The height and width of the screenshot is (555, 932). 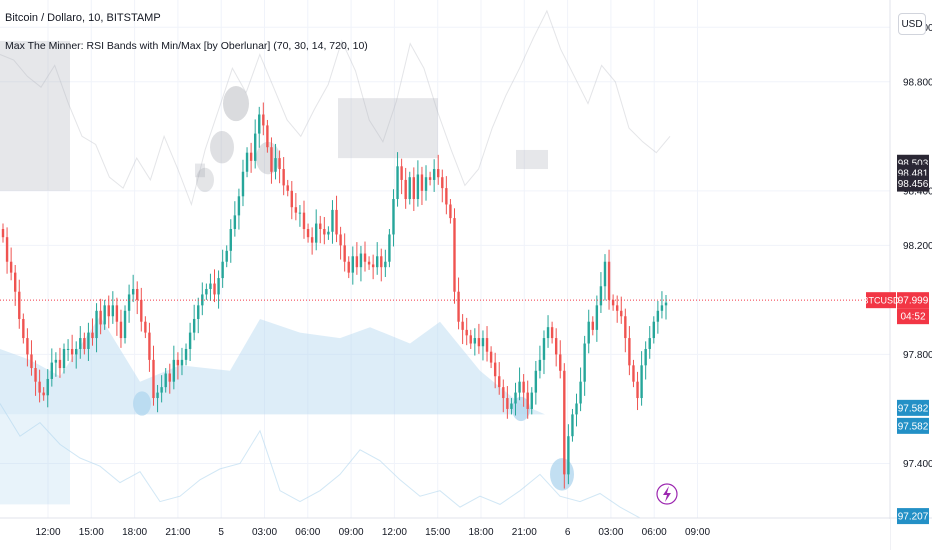 What do you see at coordinates (913, 316) in the screenshot?
I see `countdown-bg` at bounding box center [913, 316].